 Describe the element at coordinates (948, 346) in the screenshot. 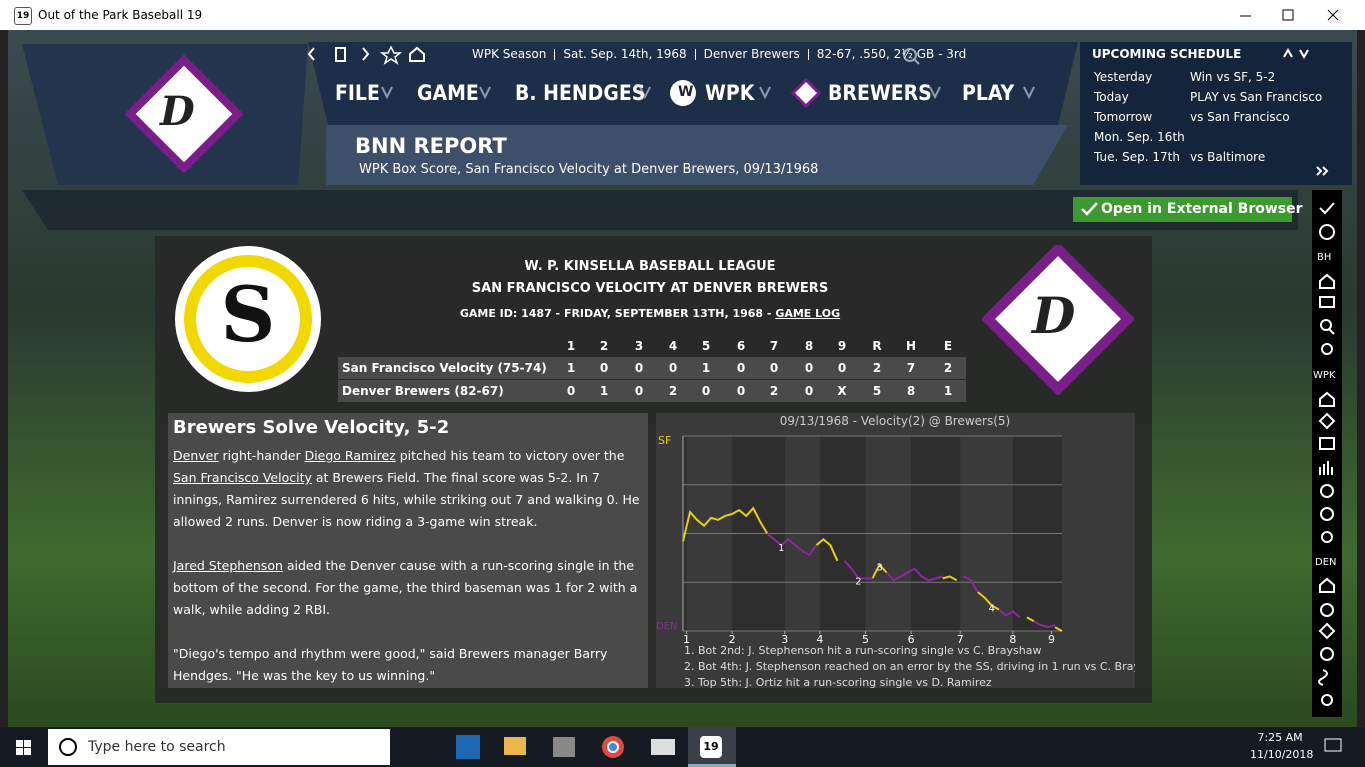

I see `linescore-header: E` at that location.